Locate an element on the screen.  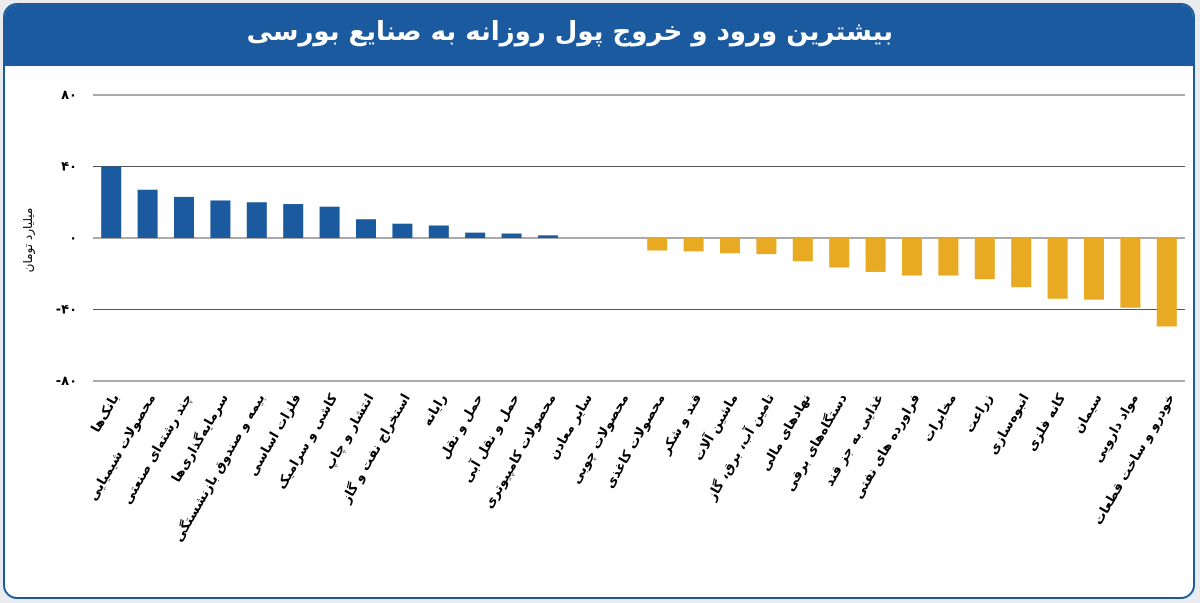
y-tick-label: -۴۰ is located at coordinates (66, 310).